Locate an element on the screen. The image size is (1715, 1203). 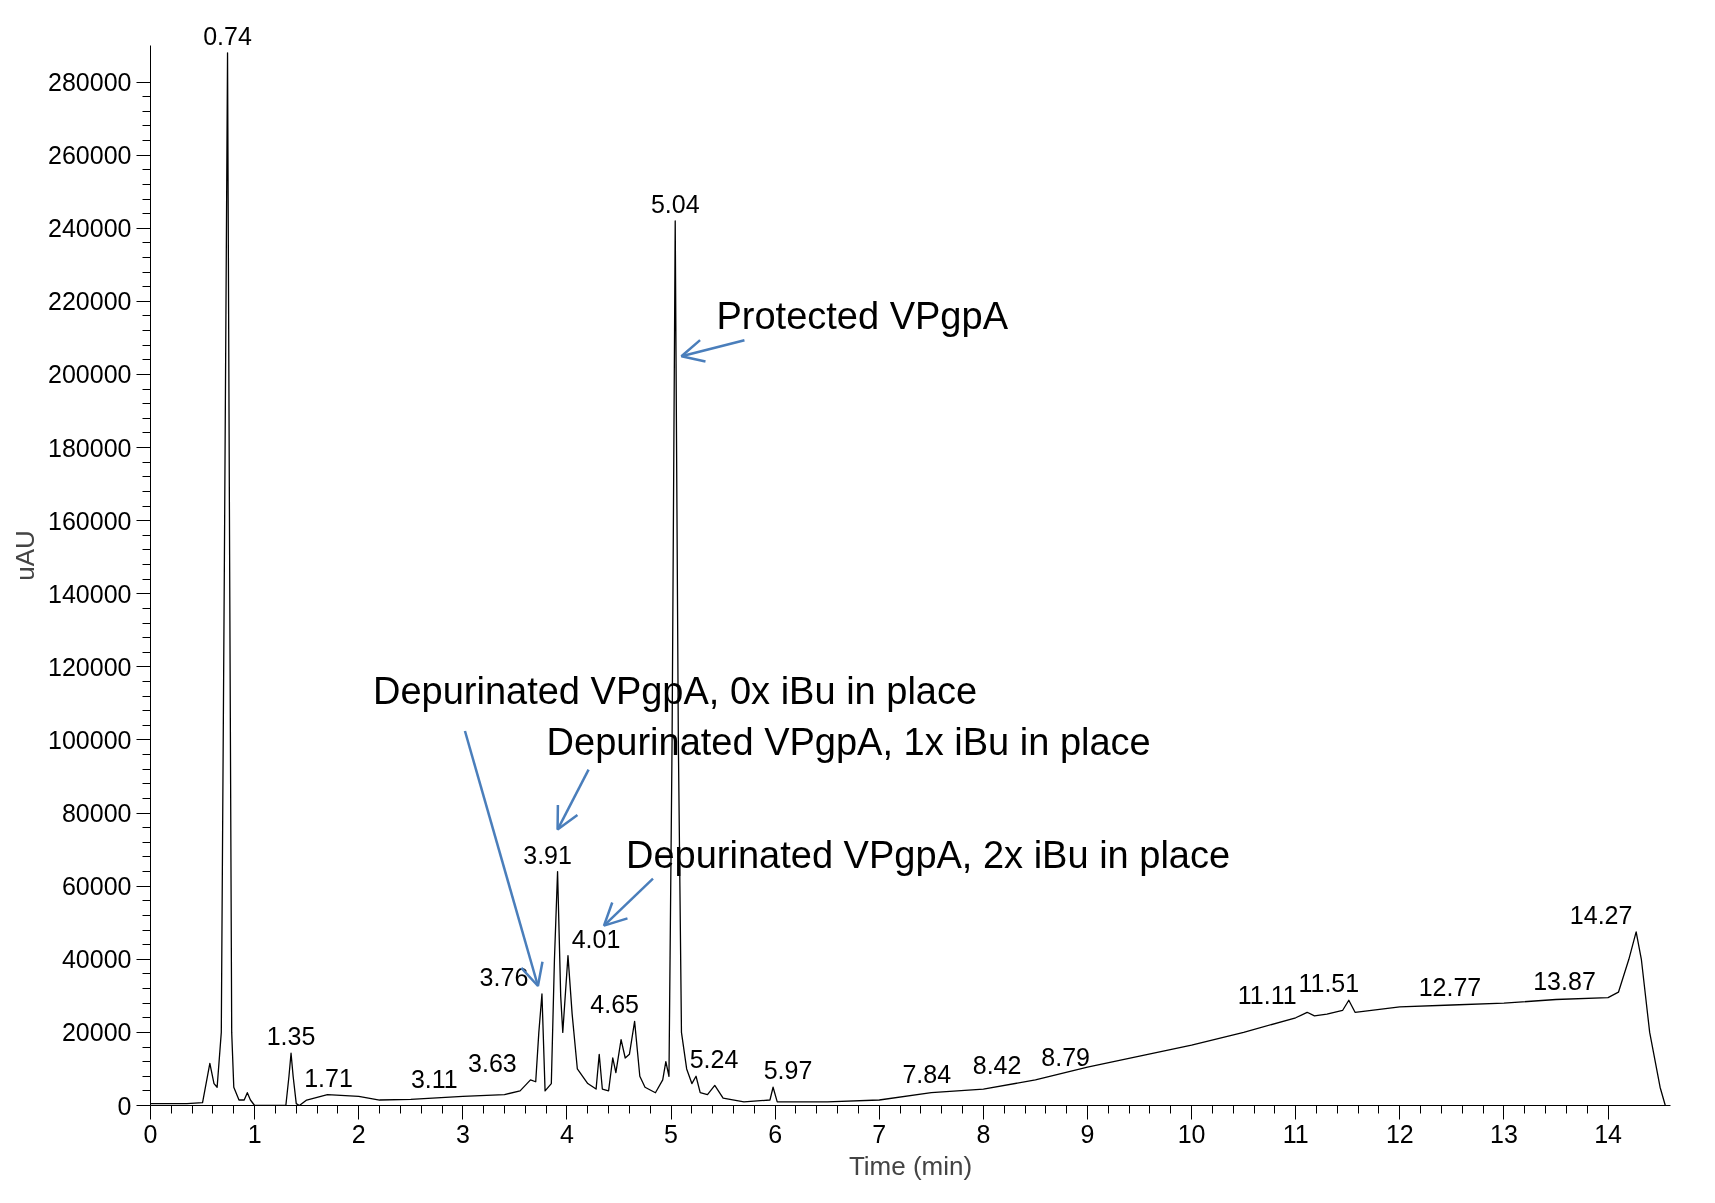
y-tick-label: 80000 is located at coordinates (96, 813).